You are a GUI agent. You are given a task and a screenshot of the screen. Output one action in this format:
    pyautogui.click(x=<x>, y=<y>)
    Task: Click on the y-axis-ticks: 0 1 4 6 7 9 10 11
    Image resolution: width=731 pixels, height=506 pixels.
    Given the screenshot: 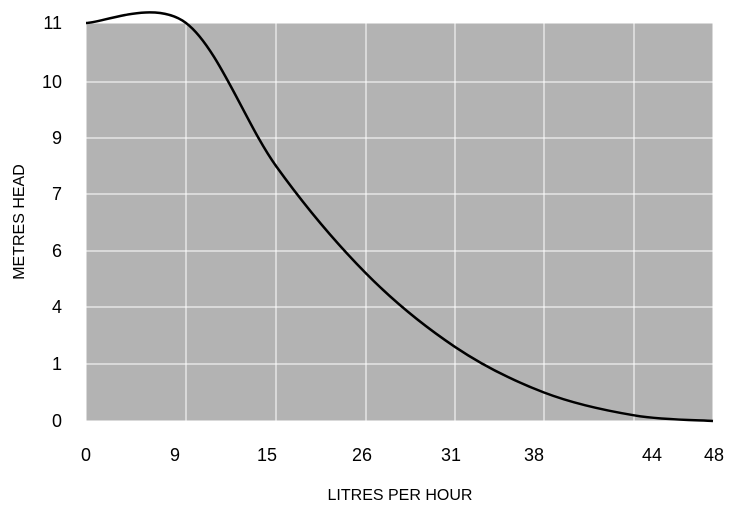 What is the action you would take?
    pyautogui.click(x=52, y=222)
    